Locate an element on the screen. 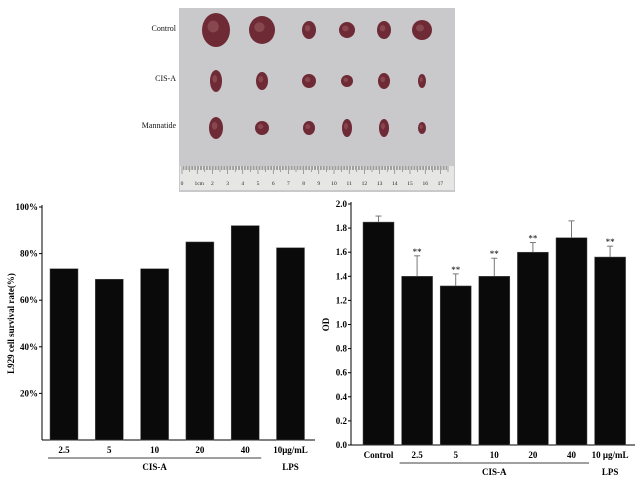 The height and width of the screenshot is (480, 640). x-tick-label: Control is located at coordinates (379, 455).